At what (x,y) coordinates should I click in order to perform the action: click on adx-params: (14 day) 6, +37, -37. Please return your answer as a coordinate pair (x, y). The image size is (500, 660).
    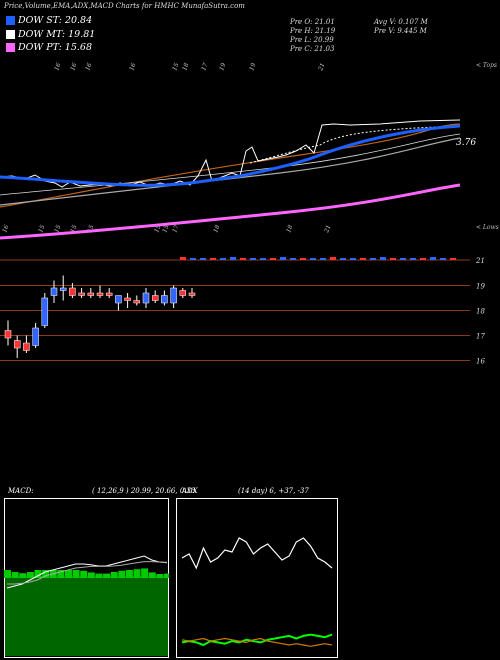
    Looking at the image, I should click on (273, 491).